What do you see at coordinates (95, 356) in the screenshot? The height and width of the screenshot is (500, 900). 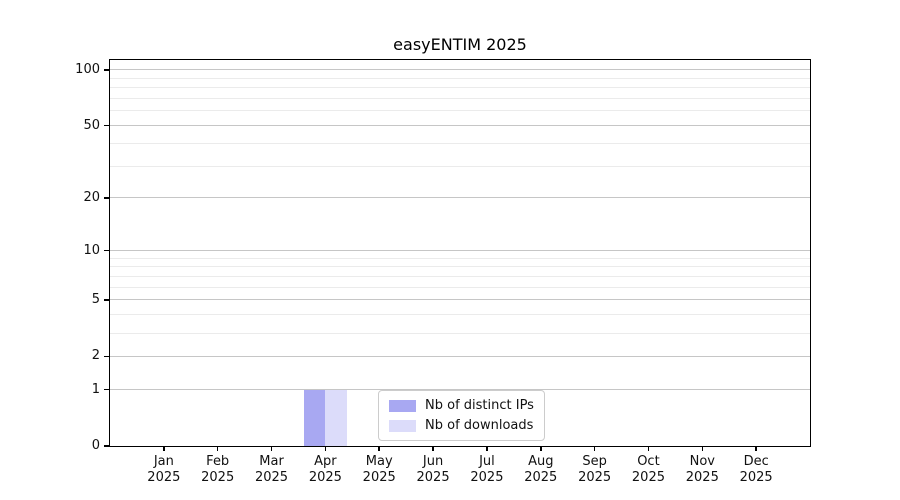 I see `y-tick-label: 2` at bounding box center [95, 356].